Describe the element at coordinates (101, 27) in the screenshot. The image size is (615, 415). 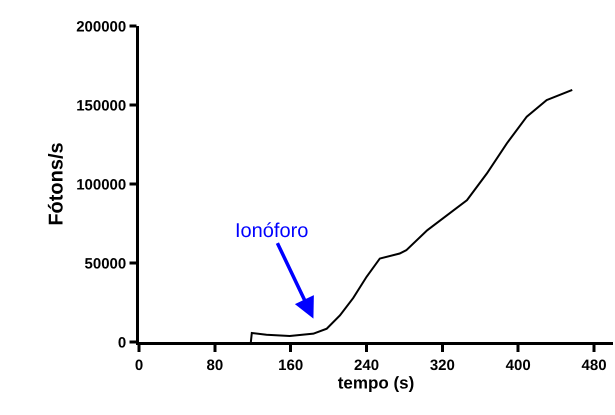
I see `y-tick-label: 200000` at that location.